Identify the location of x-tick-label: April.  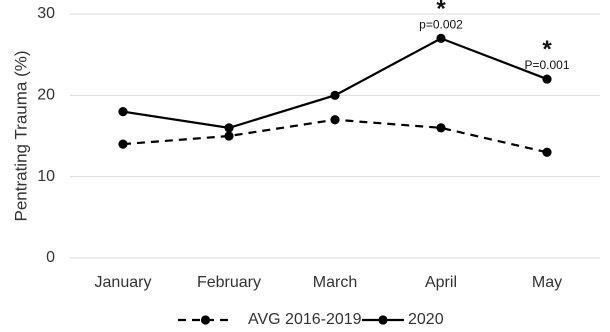
(441, 282).